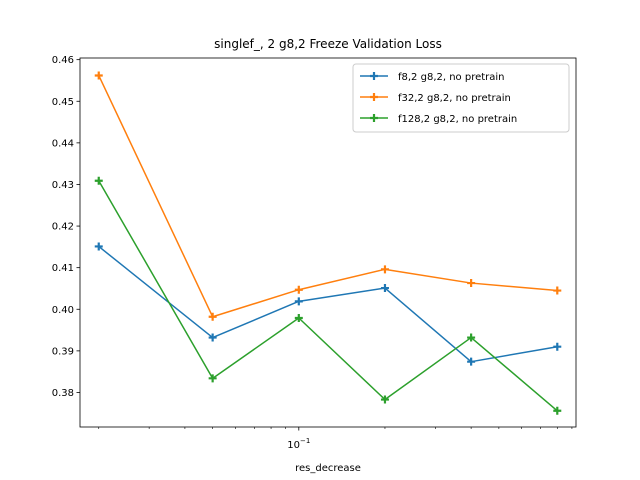 This screenshot has height=480, width=640. What do you see at coordinates (63, 185) in the screenshot?
I see `y-tick-label: 0.43` at bounding box center [63, 185].